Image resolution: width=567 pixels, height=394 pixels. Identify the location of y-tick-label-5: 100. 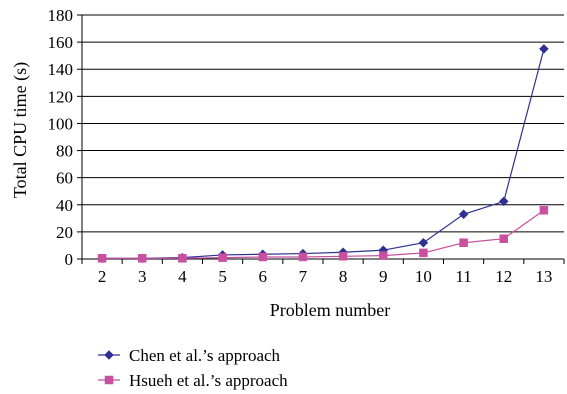
(61, 123).